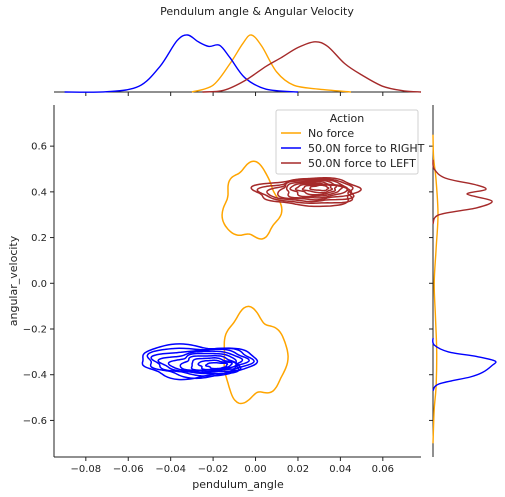 This screenshot has width=505, height=497. I want to click on x-axis-label: pendulum_angle, so click(238, 484).